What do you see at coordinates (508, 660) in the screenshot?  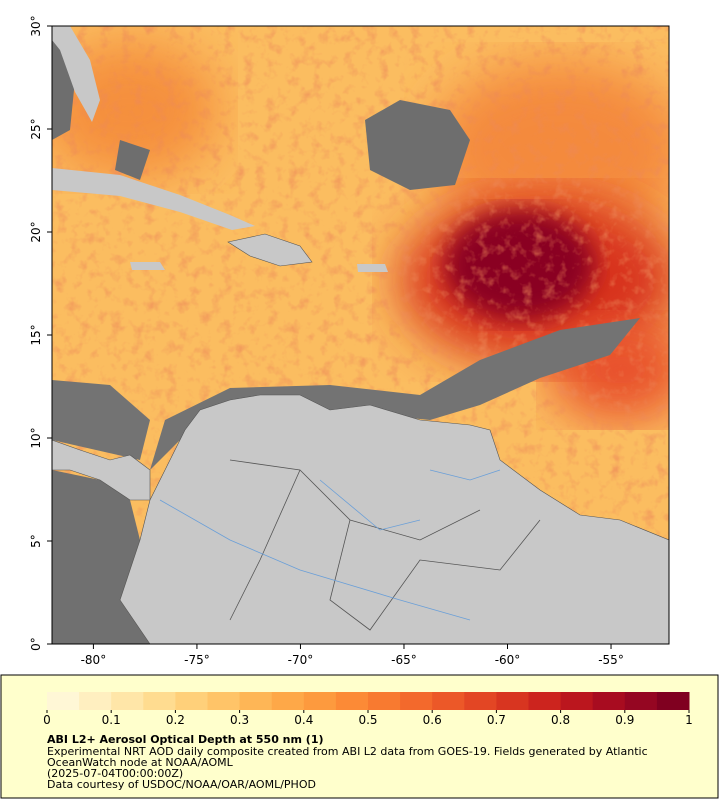 I see `x-tick-label: -60°` at bounding box center [508, 660].